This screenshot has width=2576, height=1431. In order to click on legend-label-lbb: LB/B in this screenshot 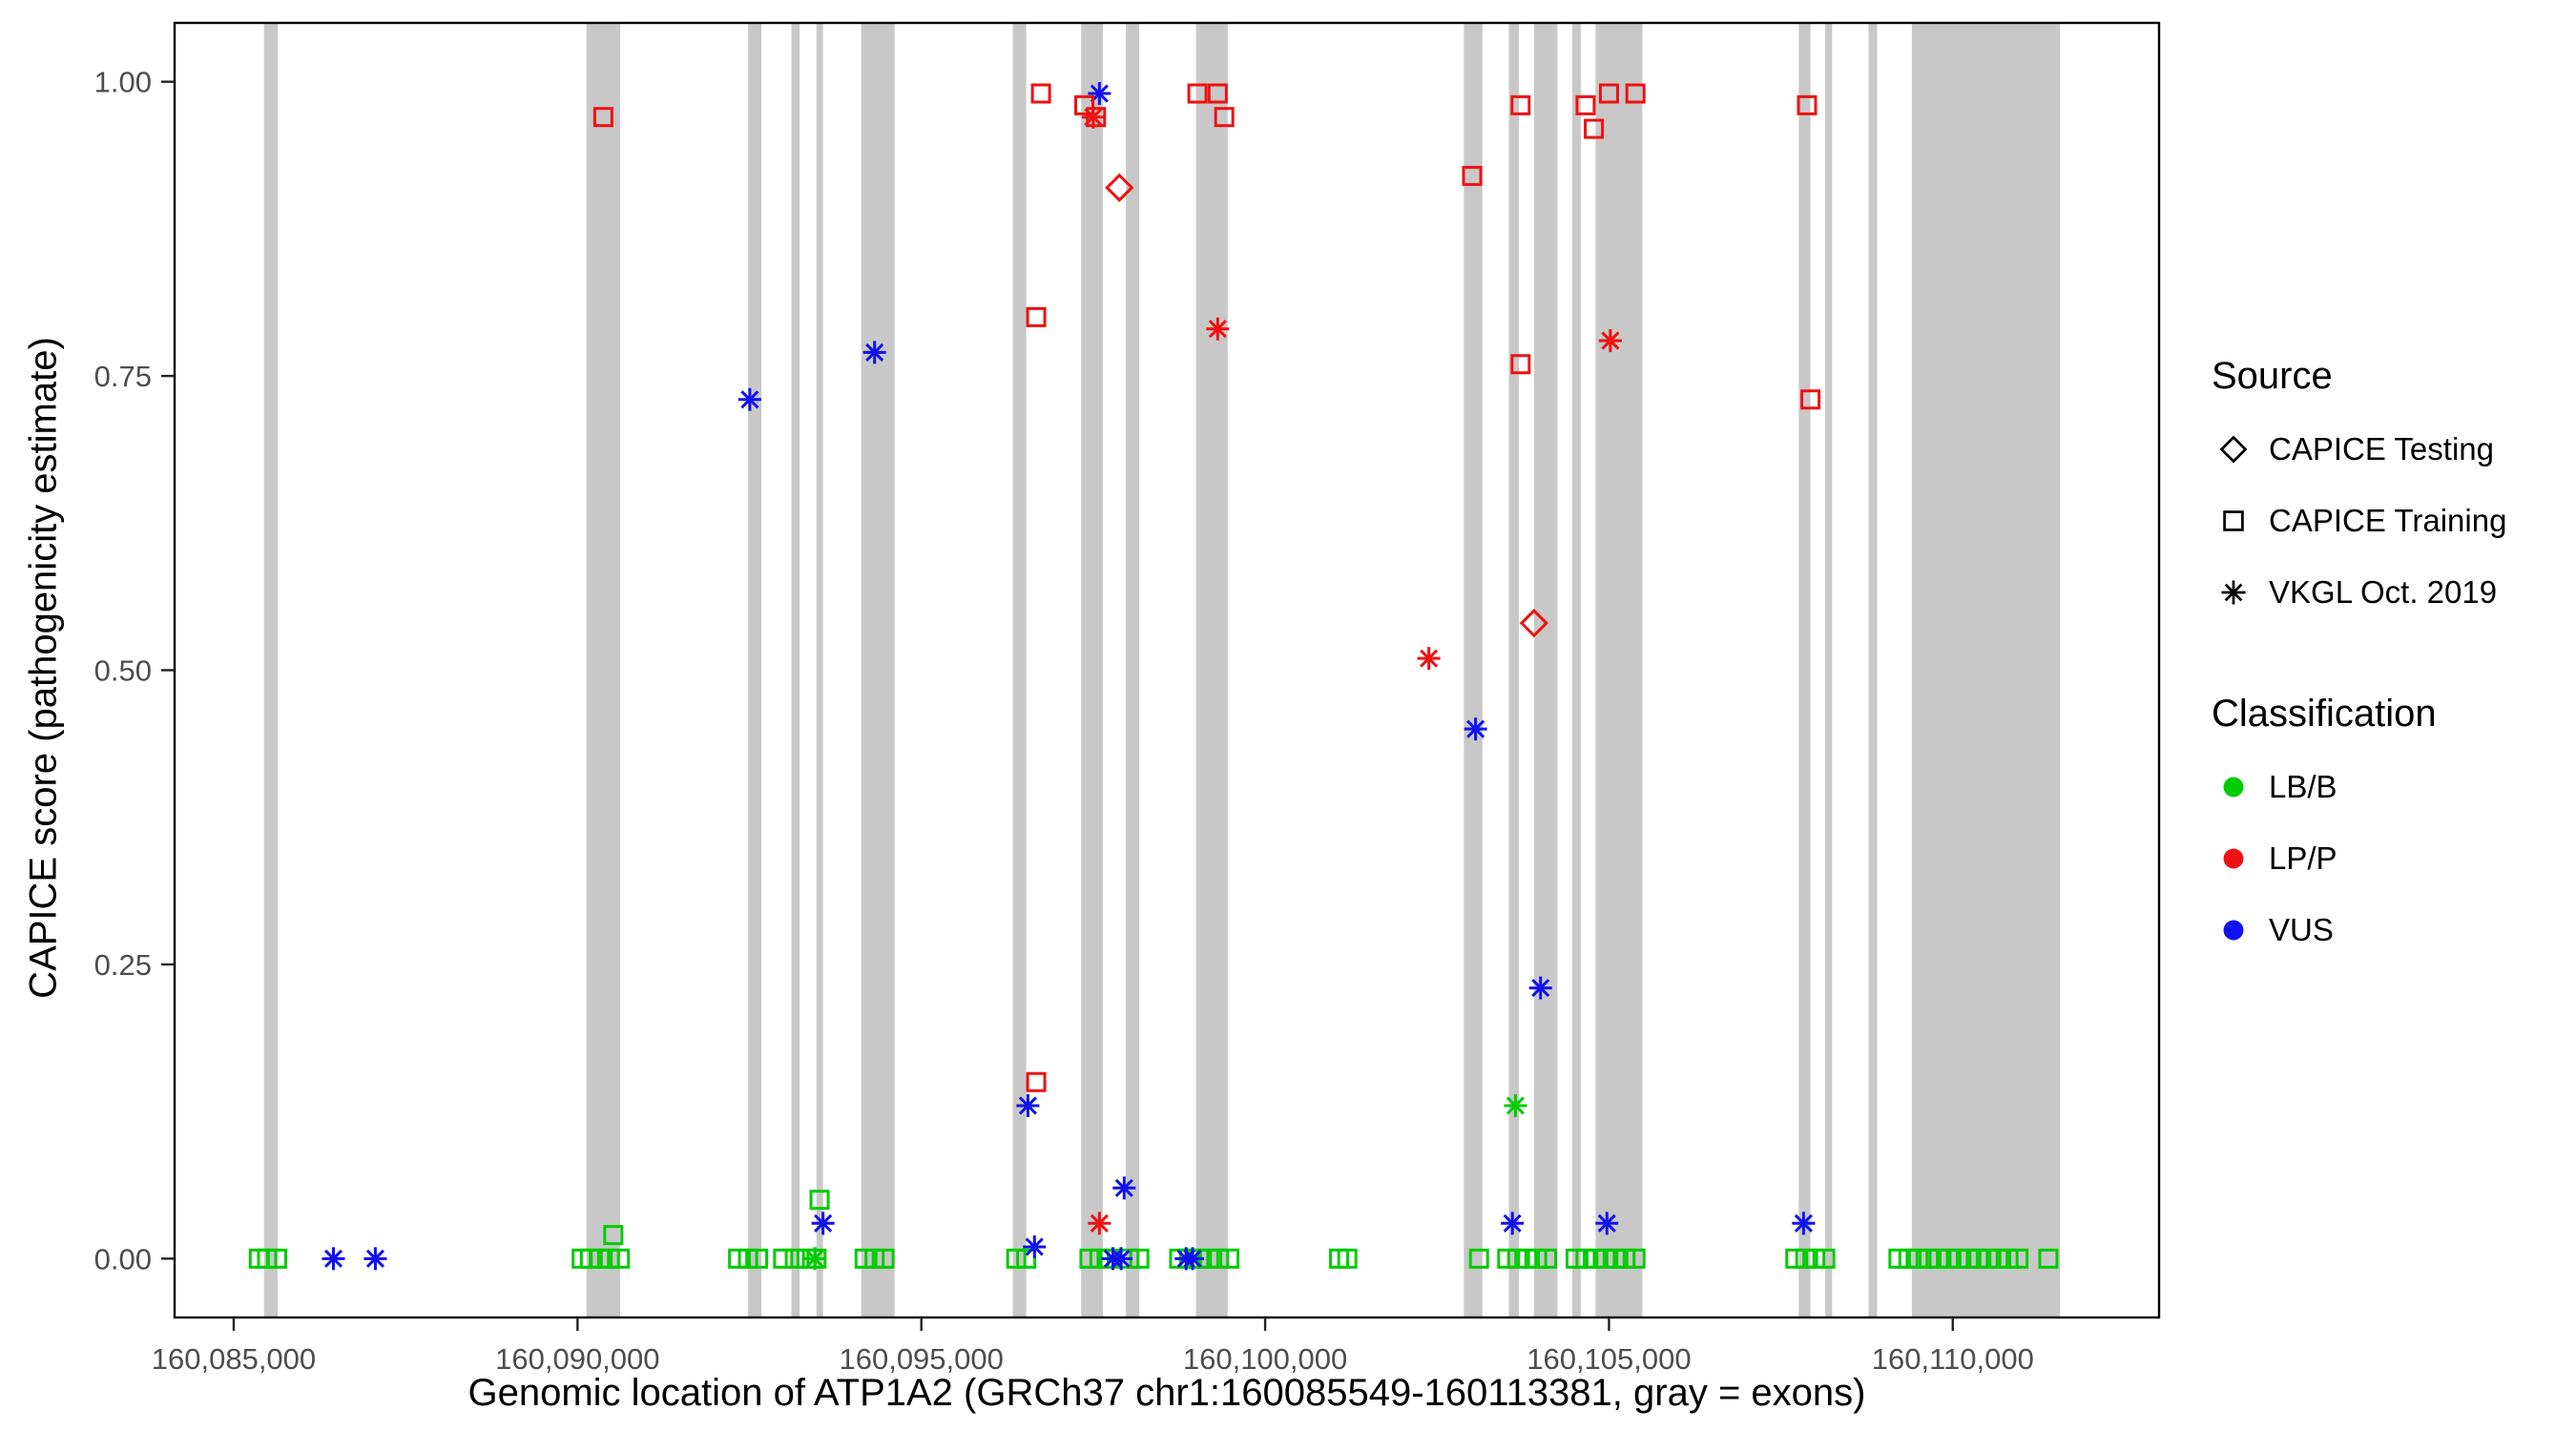, I will do `click(2303, 786)`.